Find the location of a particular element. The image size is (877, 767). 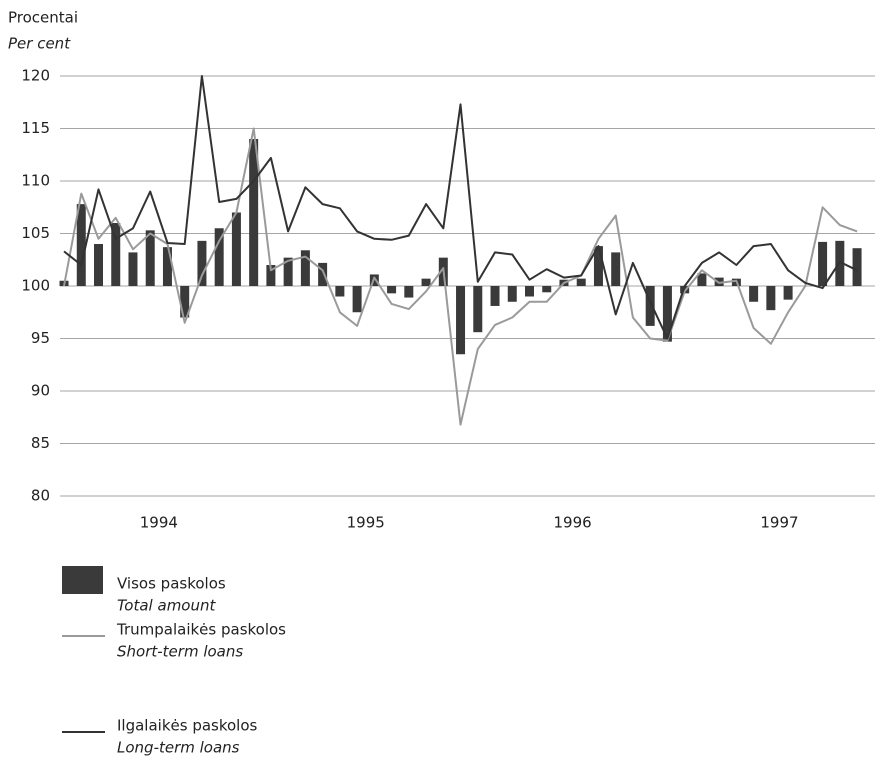

y-tick-label: 95 is located at coordinates (40, 338).